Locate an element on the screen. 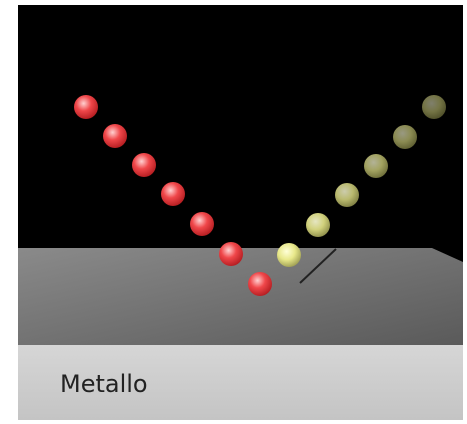  label: Metallo is located at coordinates (104, 384).